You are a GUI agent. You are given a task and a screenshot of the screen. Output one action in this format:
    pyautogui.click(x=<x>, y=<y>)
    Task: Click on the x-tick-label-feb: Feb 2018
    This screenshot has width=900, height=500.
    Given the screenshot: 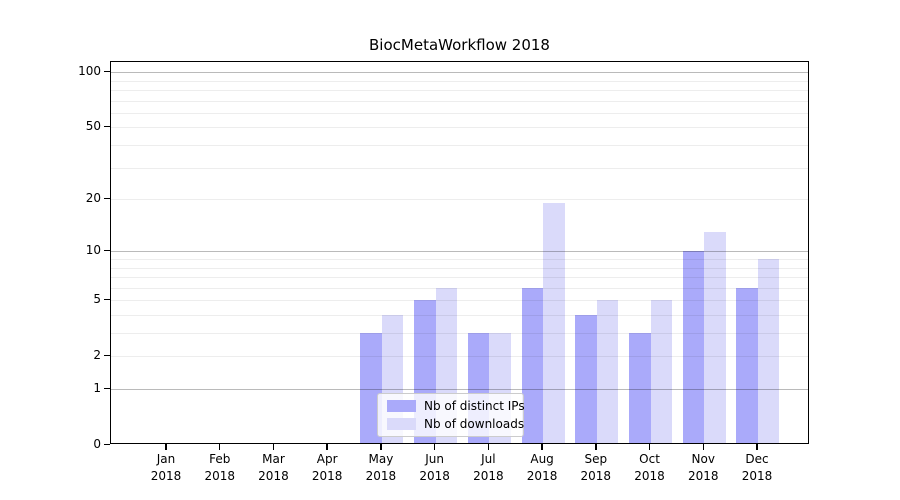 What is the action you would take?
    pyautogui.click(x=219, y=467)
    